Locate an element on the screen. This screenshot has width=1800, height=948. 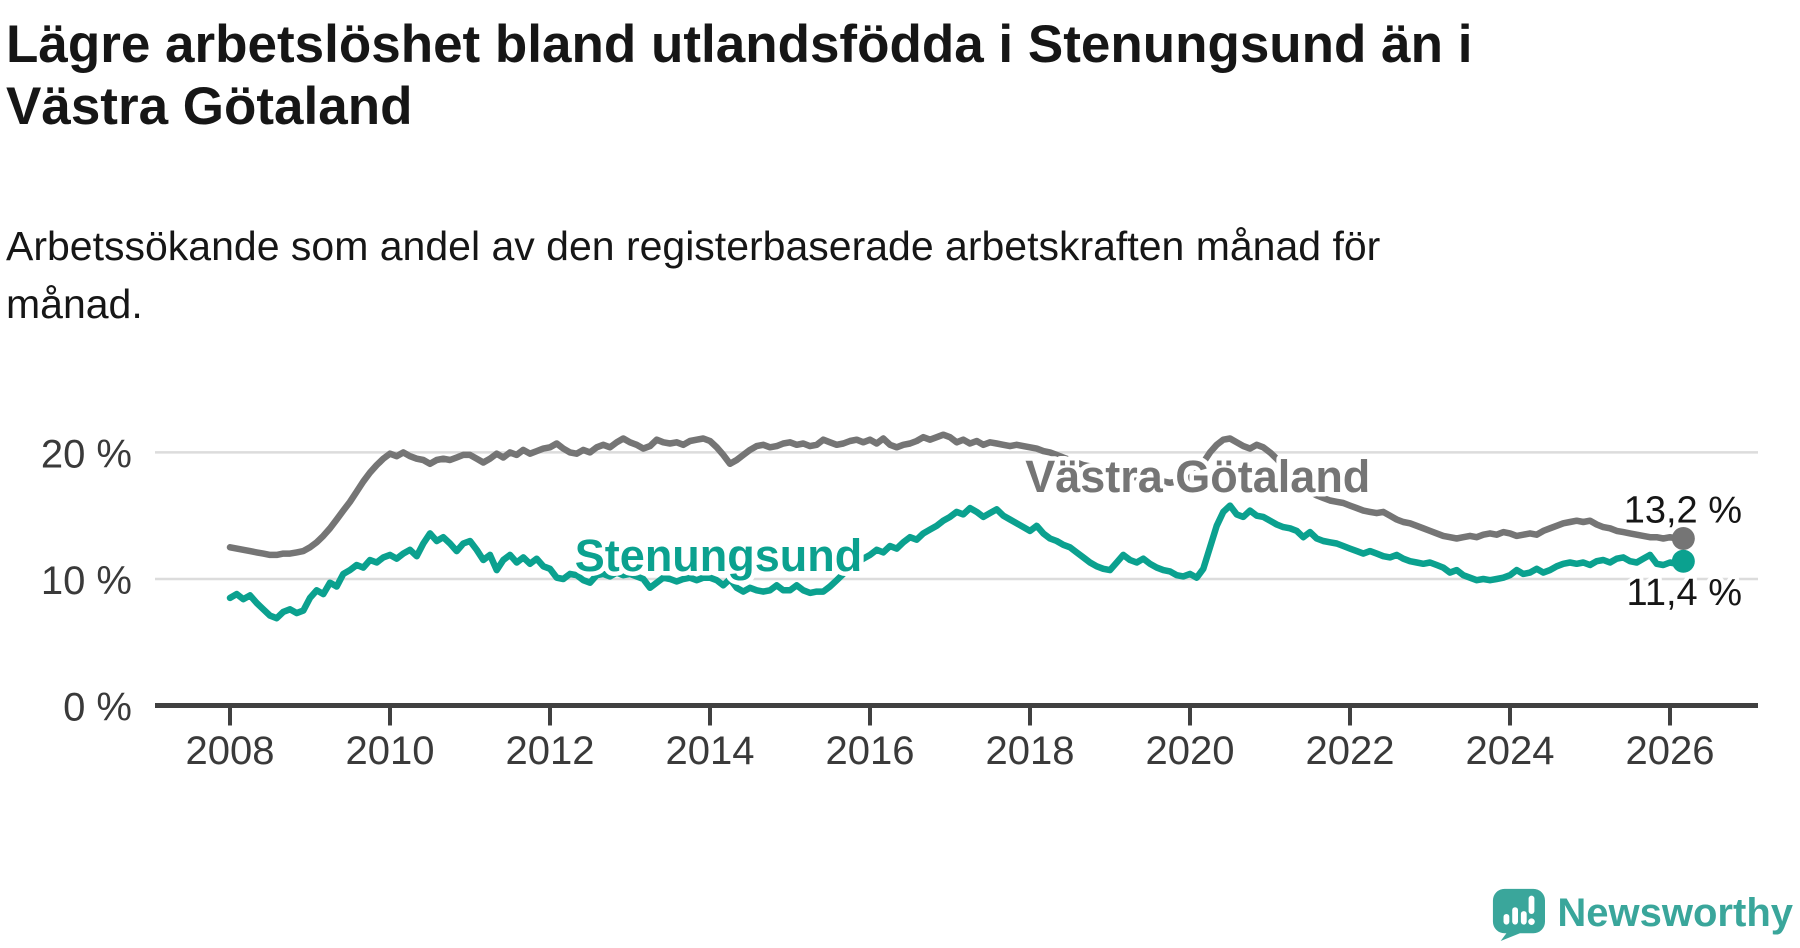
series-line-stenungsund is located at coordinates (956, 562).